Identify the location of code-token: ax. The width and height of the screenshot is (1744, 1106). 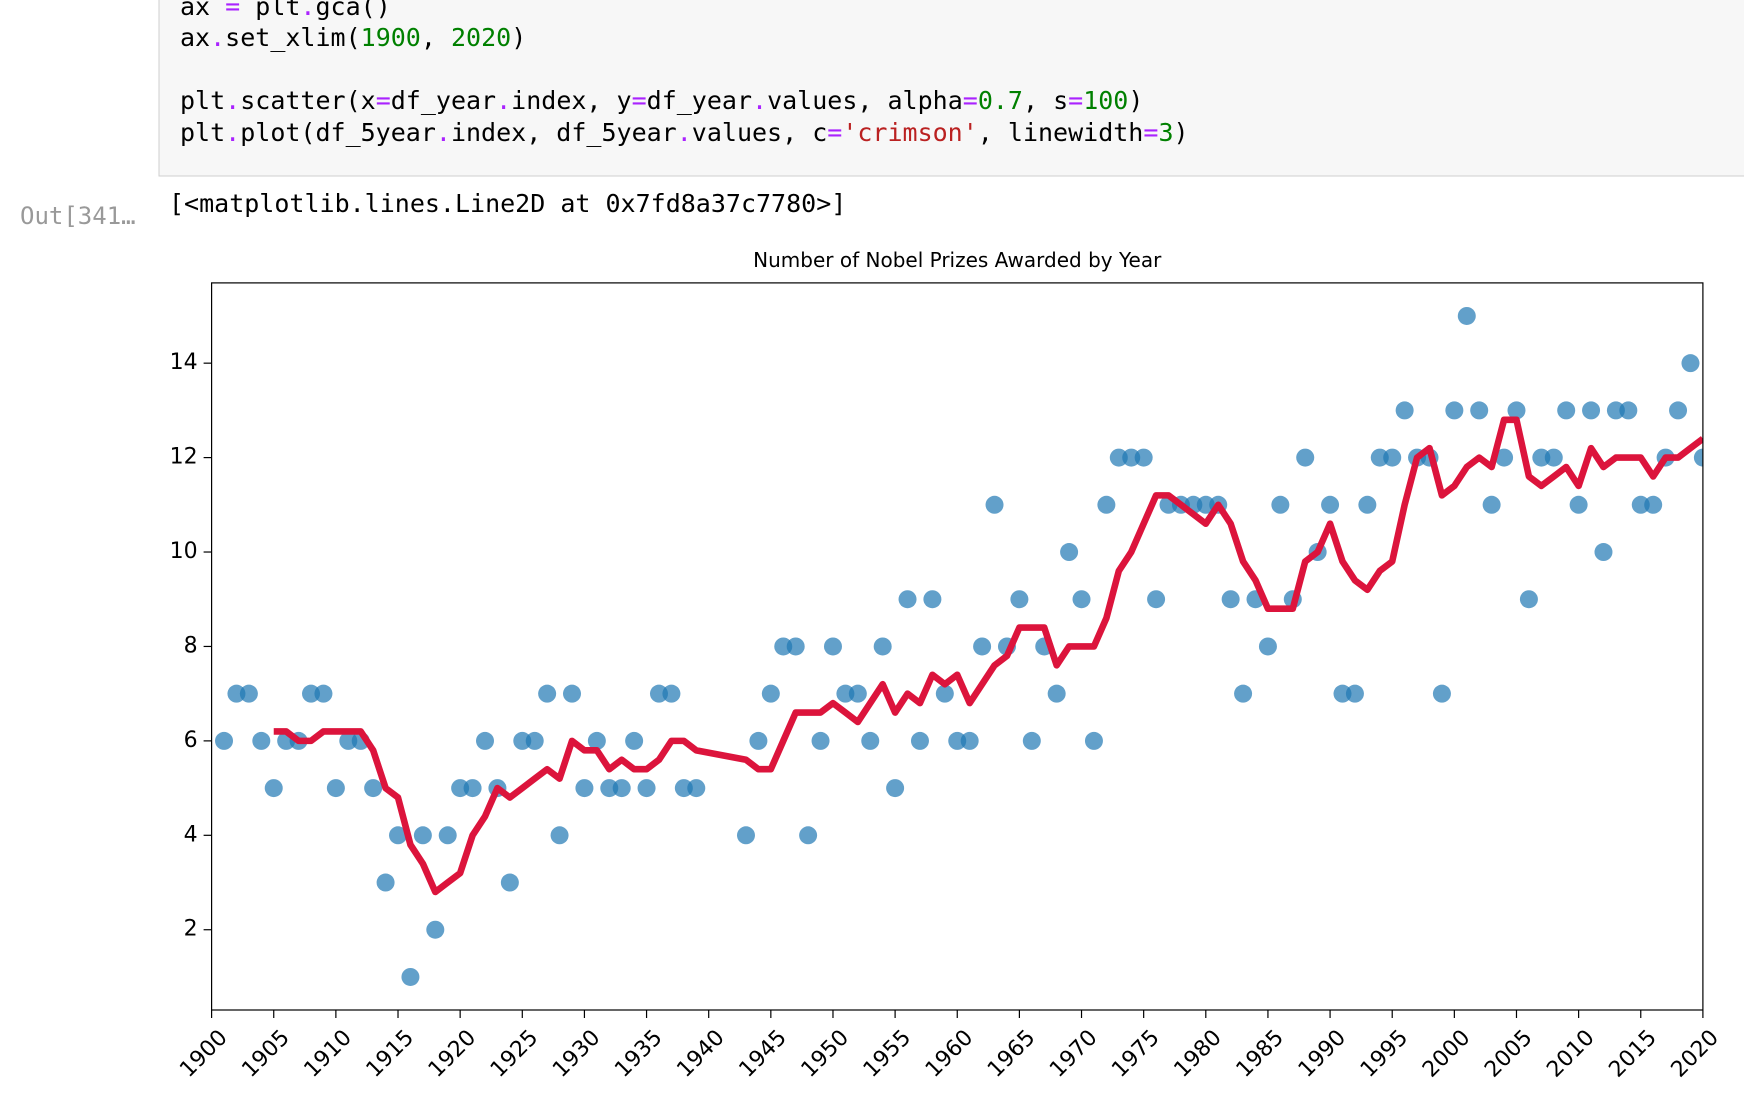
(195, 37).